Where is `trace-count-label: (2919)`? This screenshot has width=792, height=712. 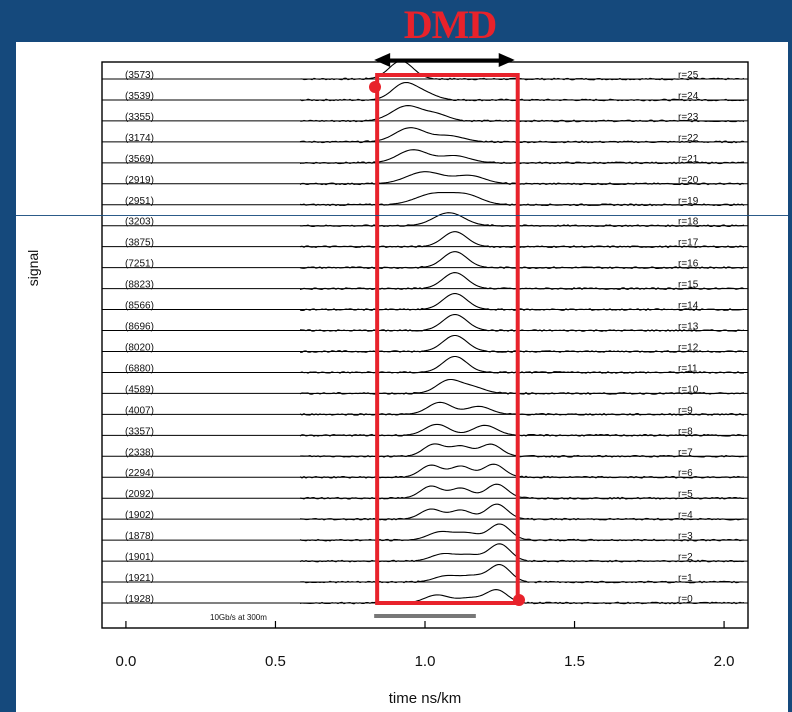
trace-count-label: (2919) is located at coordinates (139, 180).